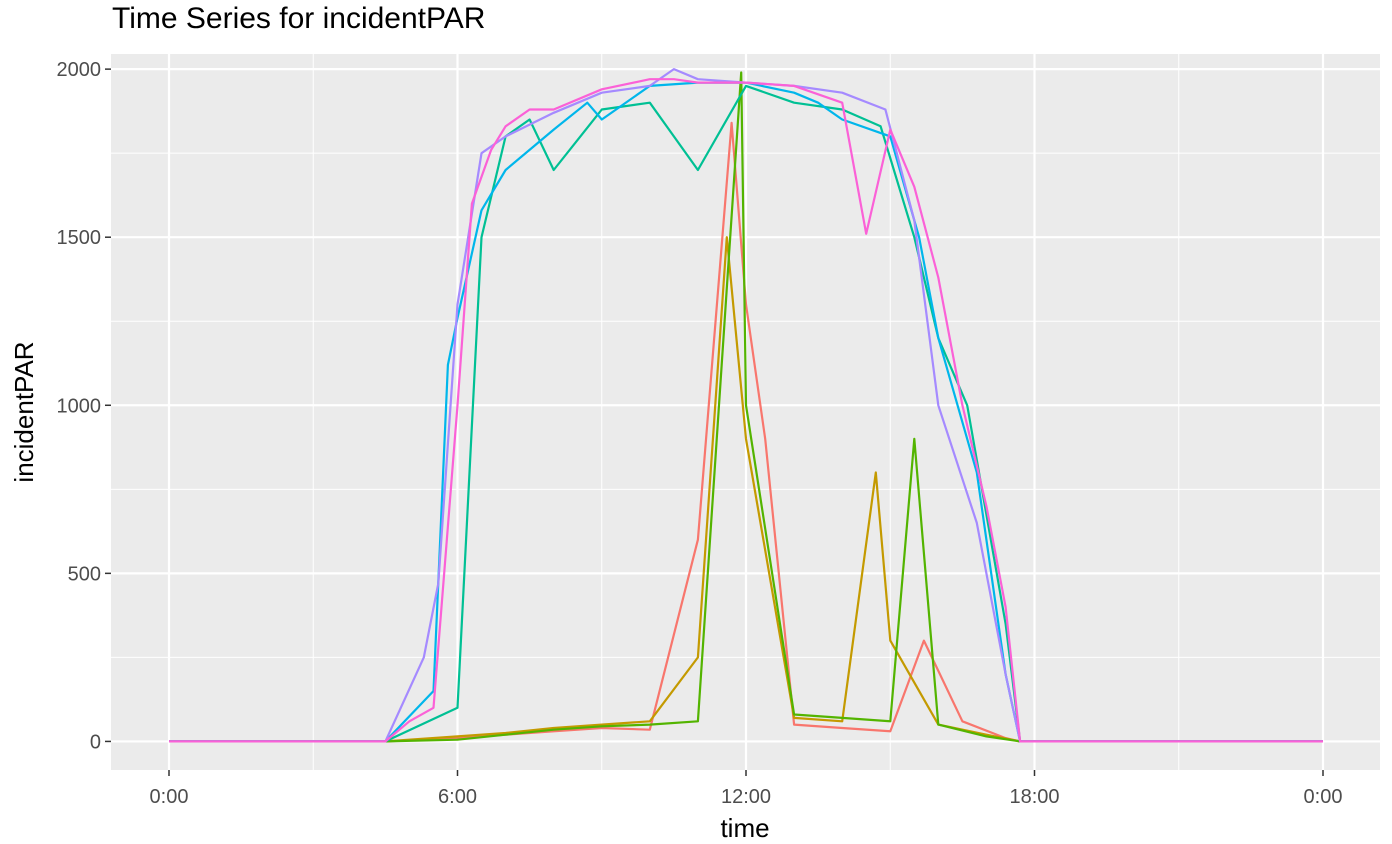  Describe the element at coordinates (79, 238) in the screenshot. I see `y-tick-label: 1500` at that location.